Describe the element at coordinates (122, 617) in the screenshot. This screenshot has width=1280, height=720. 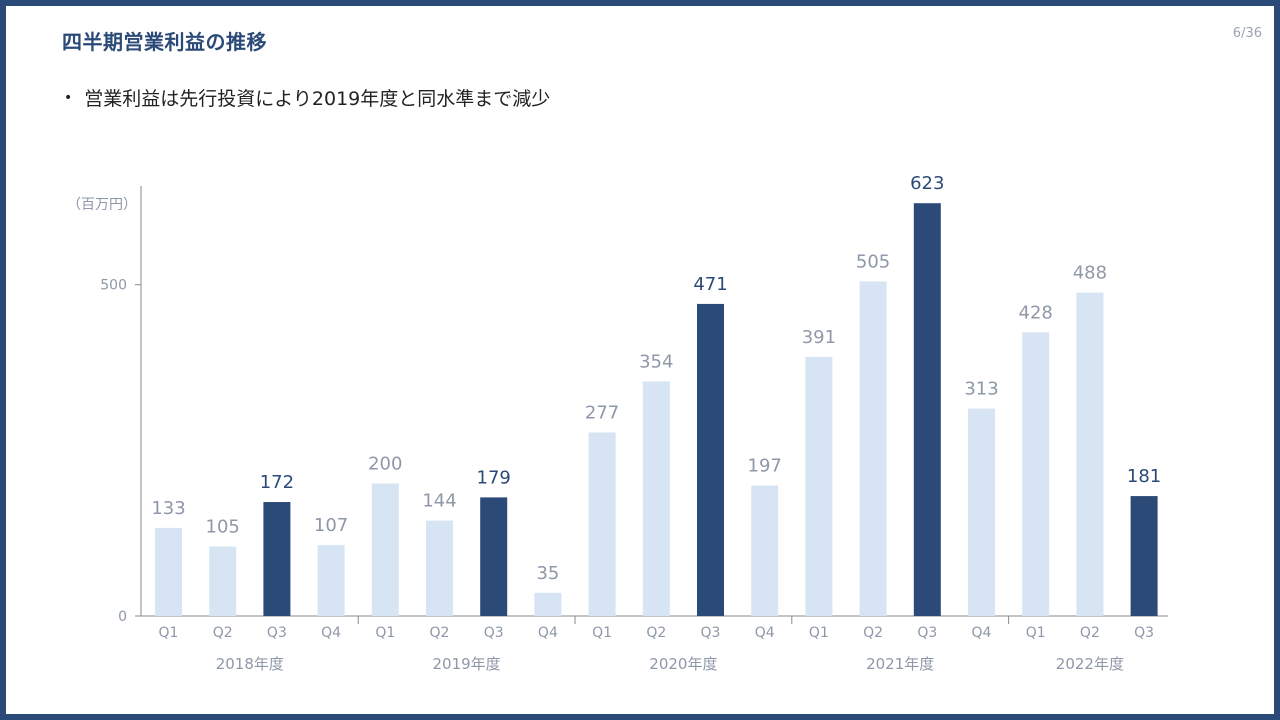
I see `y-tick-label: 0` at that location.